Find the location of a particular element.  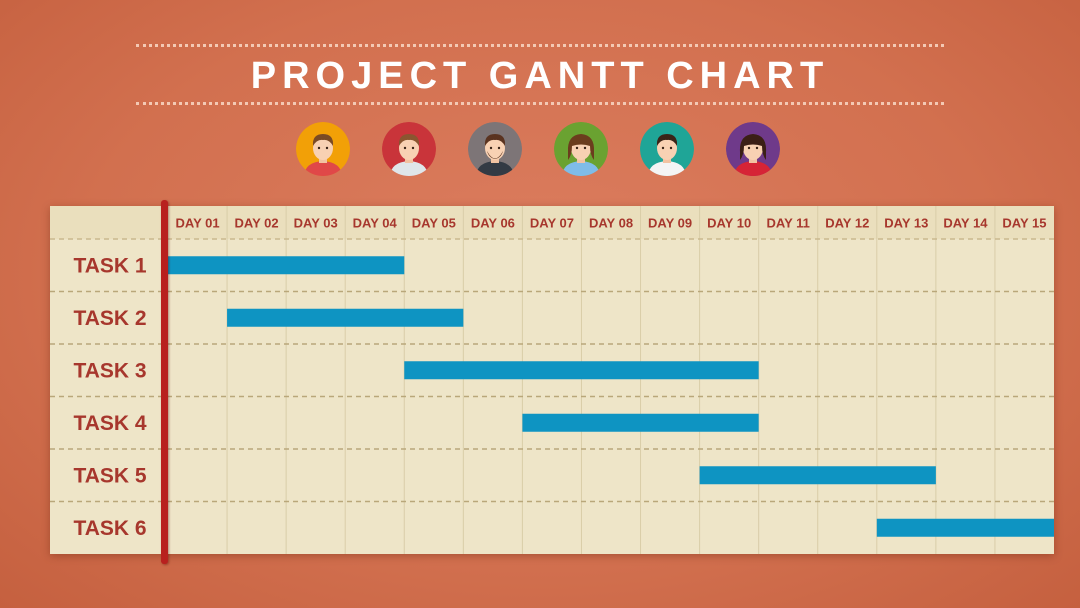

task-label: TASK 6 is located at coordinates (109, 528).